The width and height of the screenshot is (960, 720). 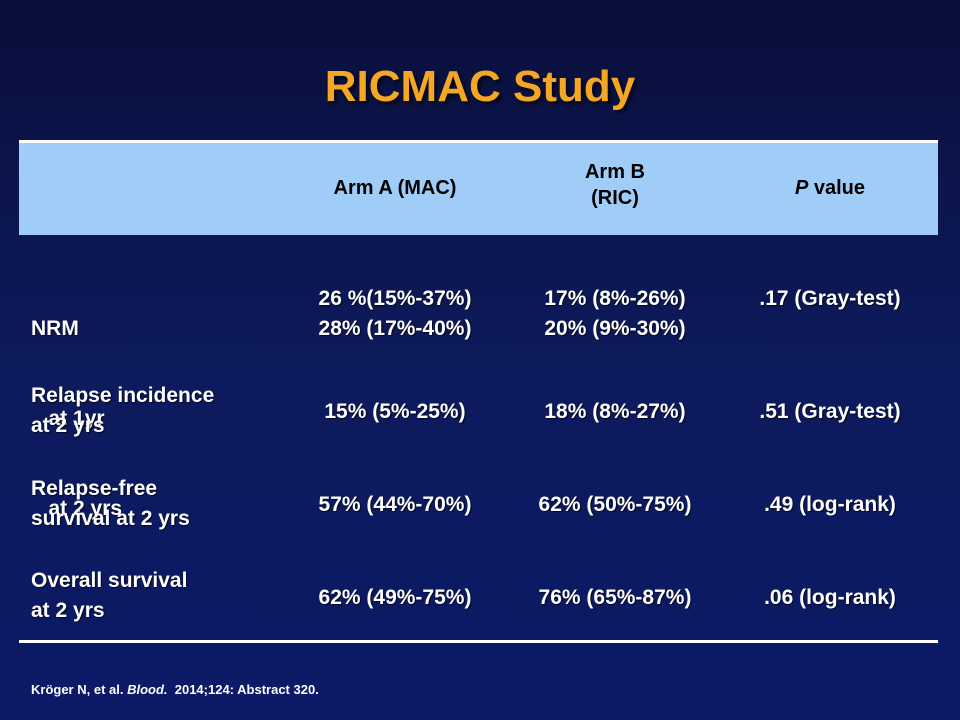 I want to click on cell-line: 17% (8%-26%), so click(x=615, y=298).